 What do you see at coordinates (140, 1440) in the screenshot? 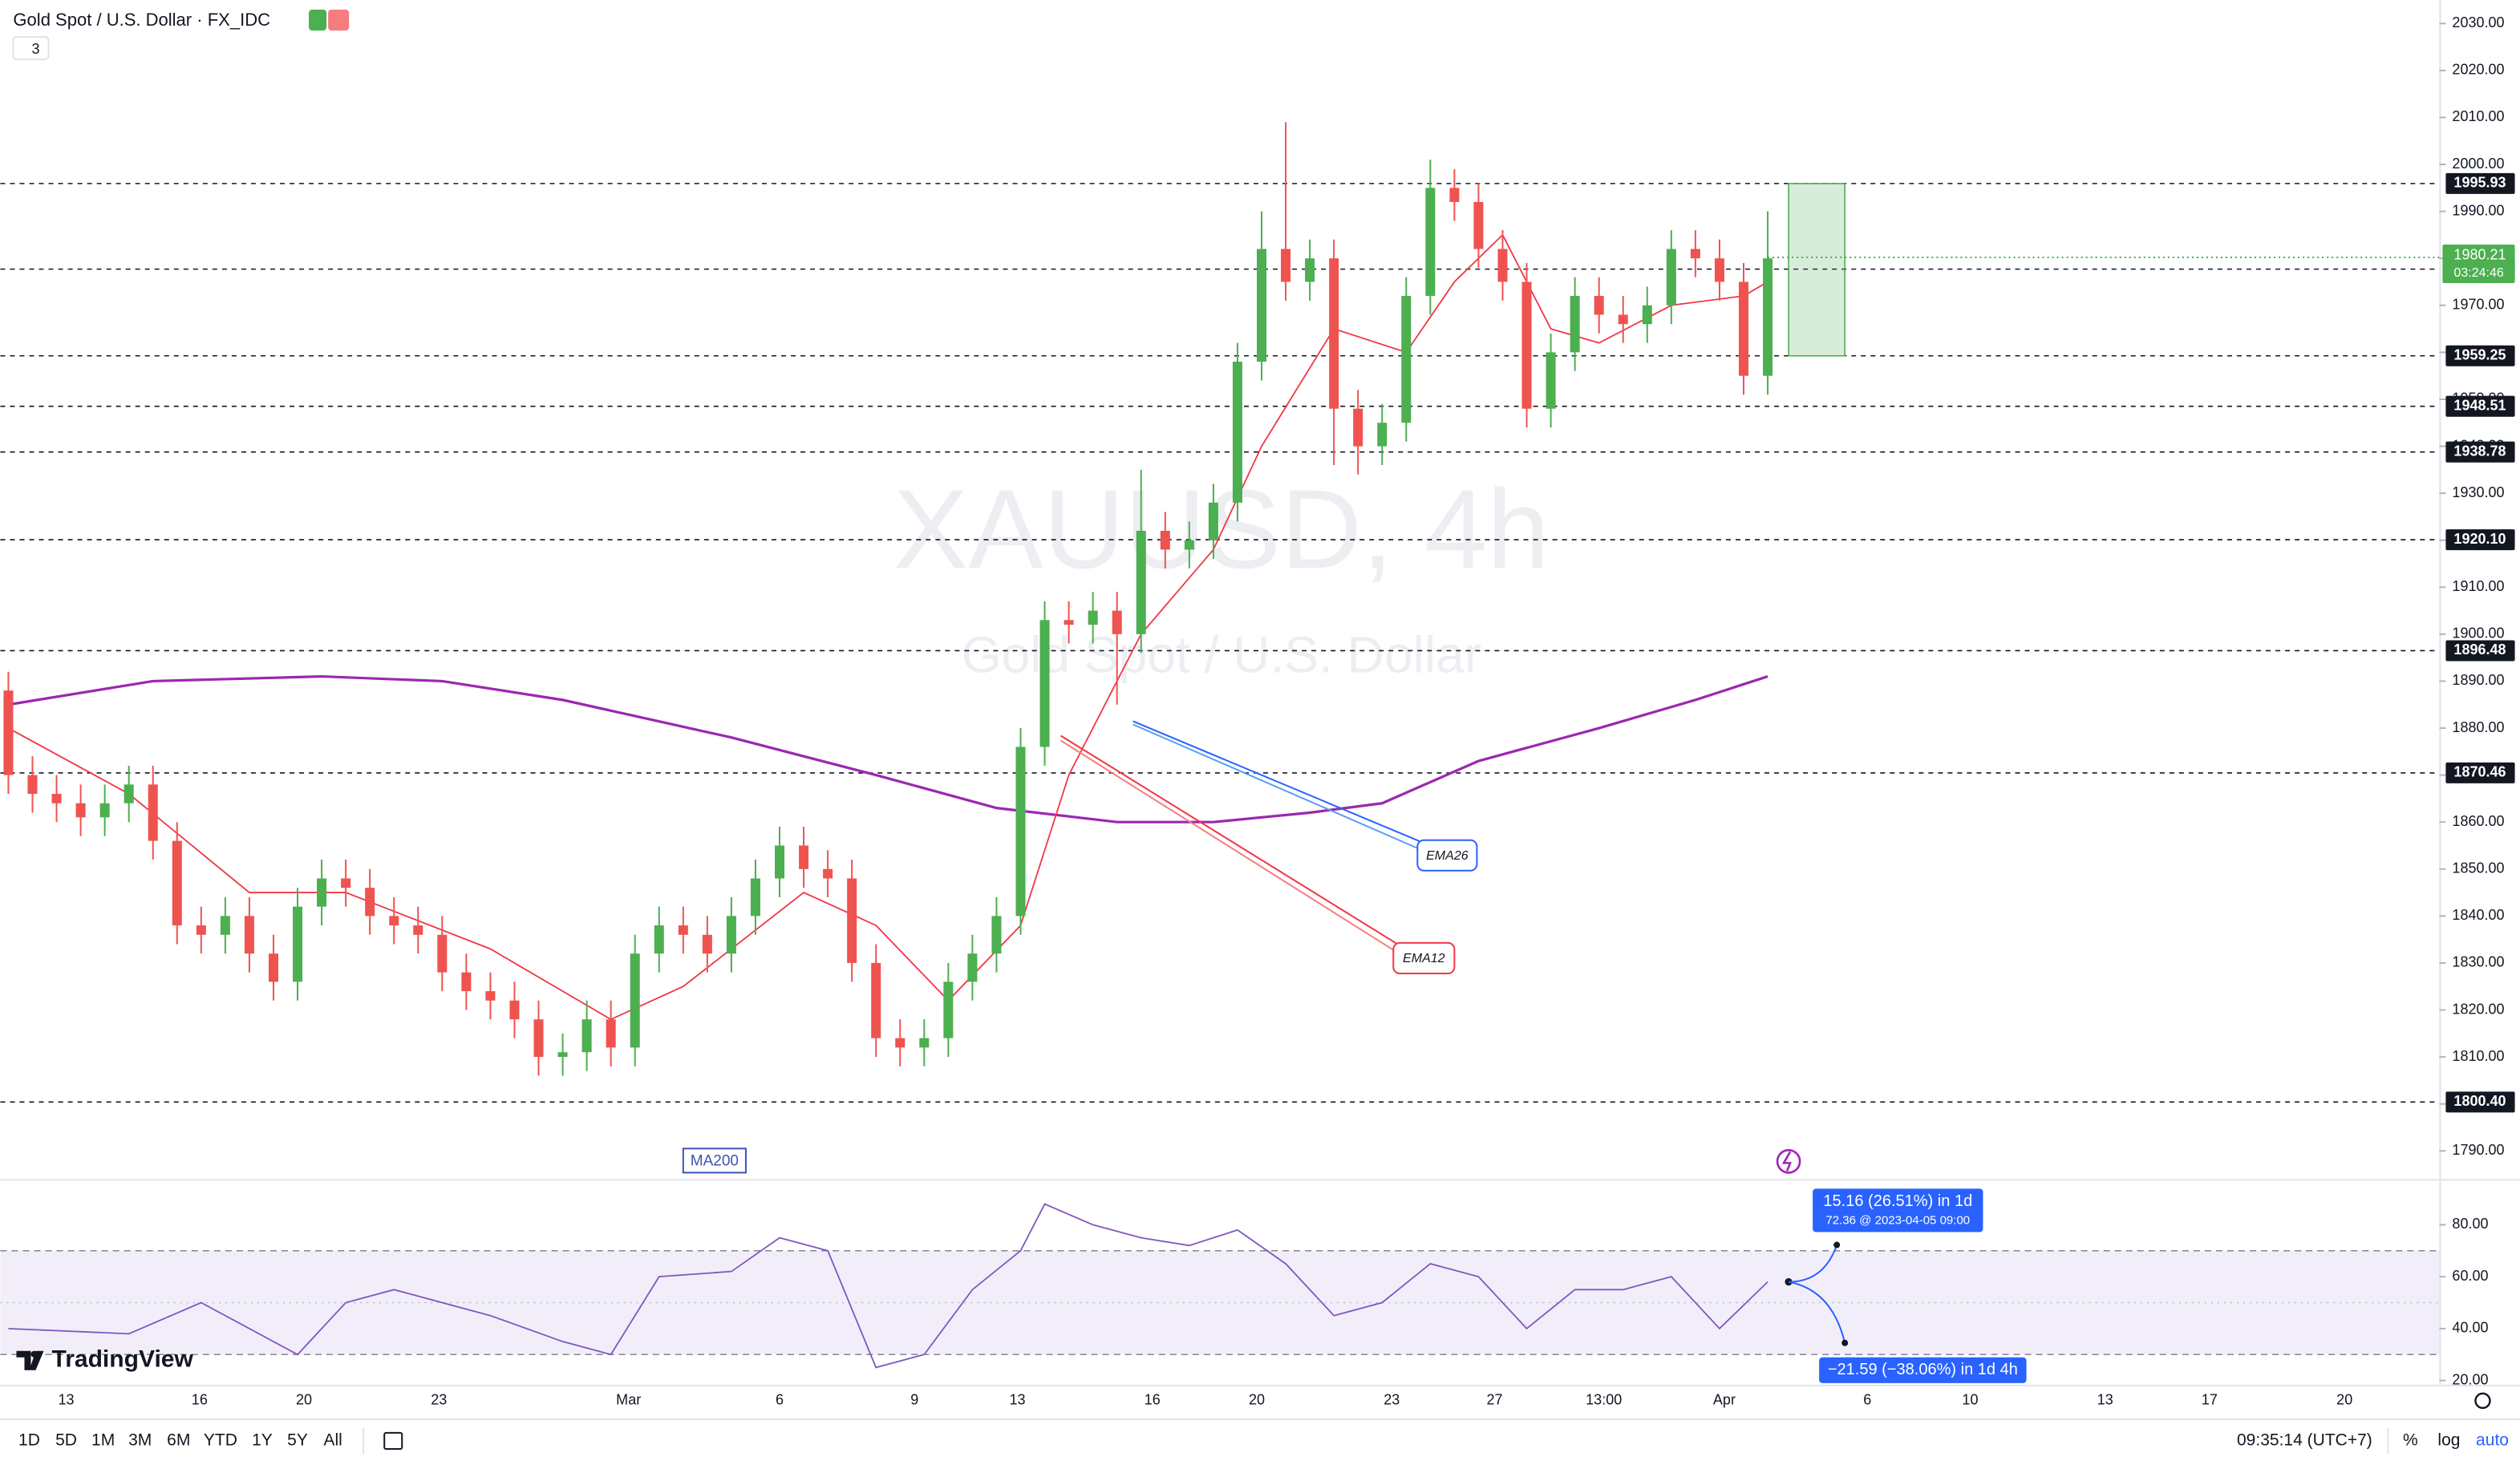
I see `range-button: 3M` at bounding box center [140, 1440].